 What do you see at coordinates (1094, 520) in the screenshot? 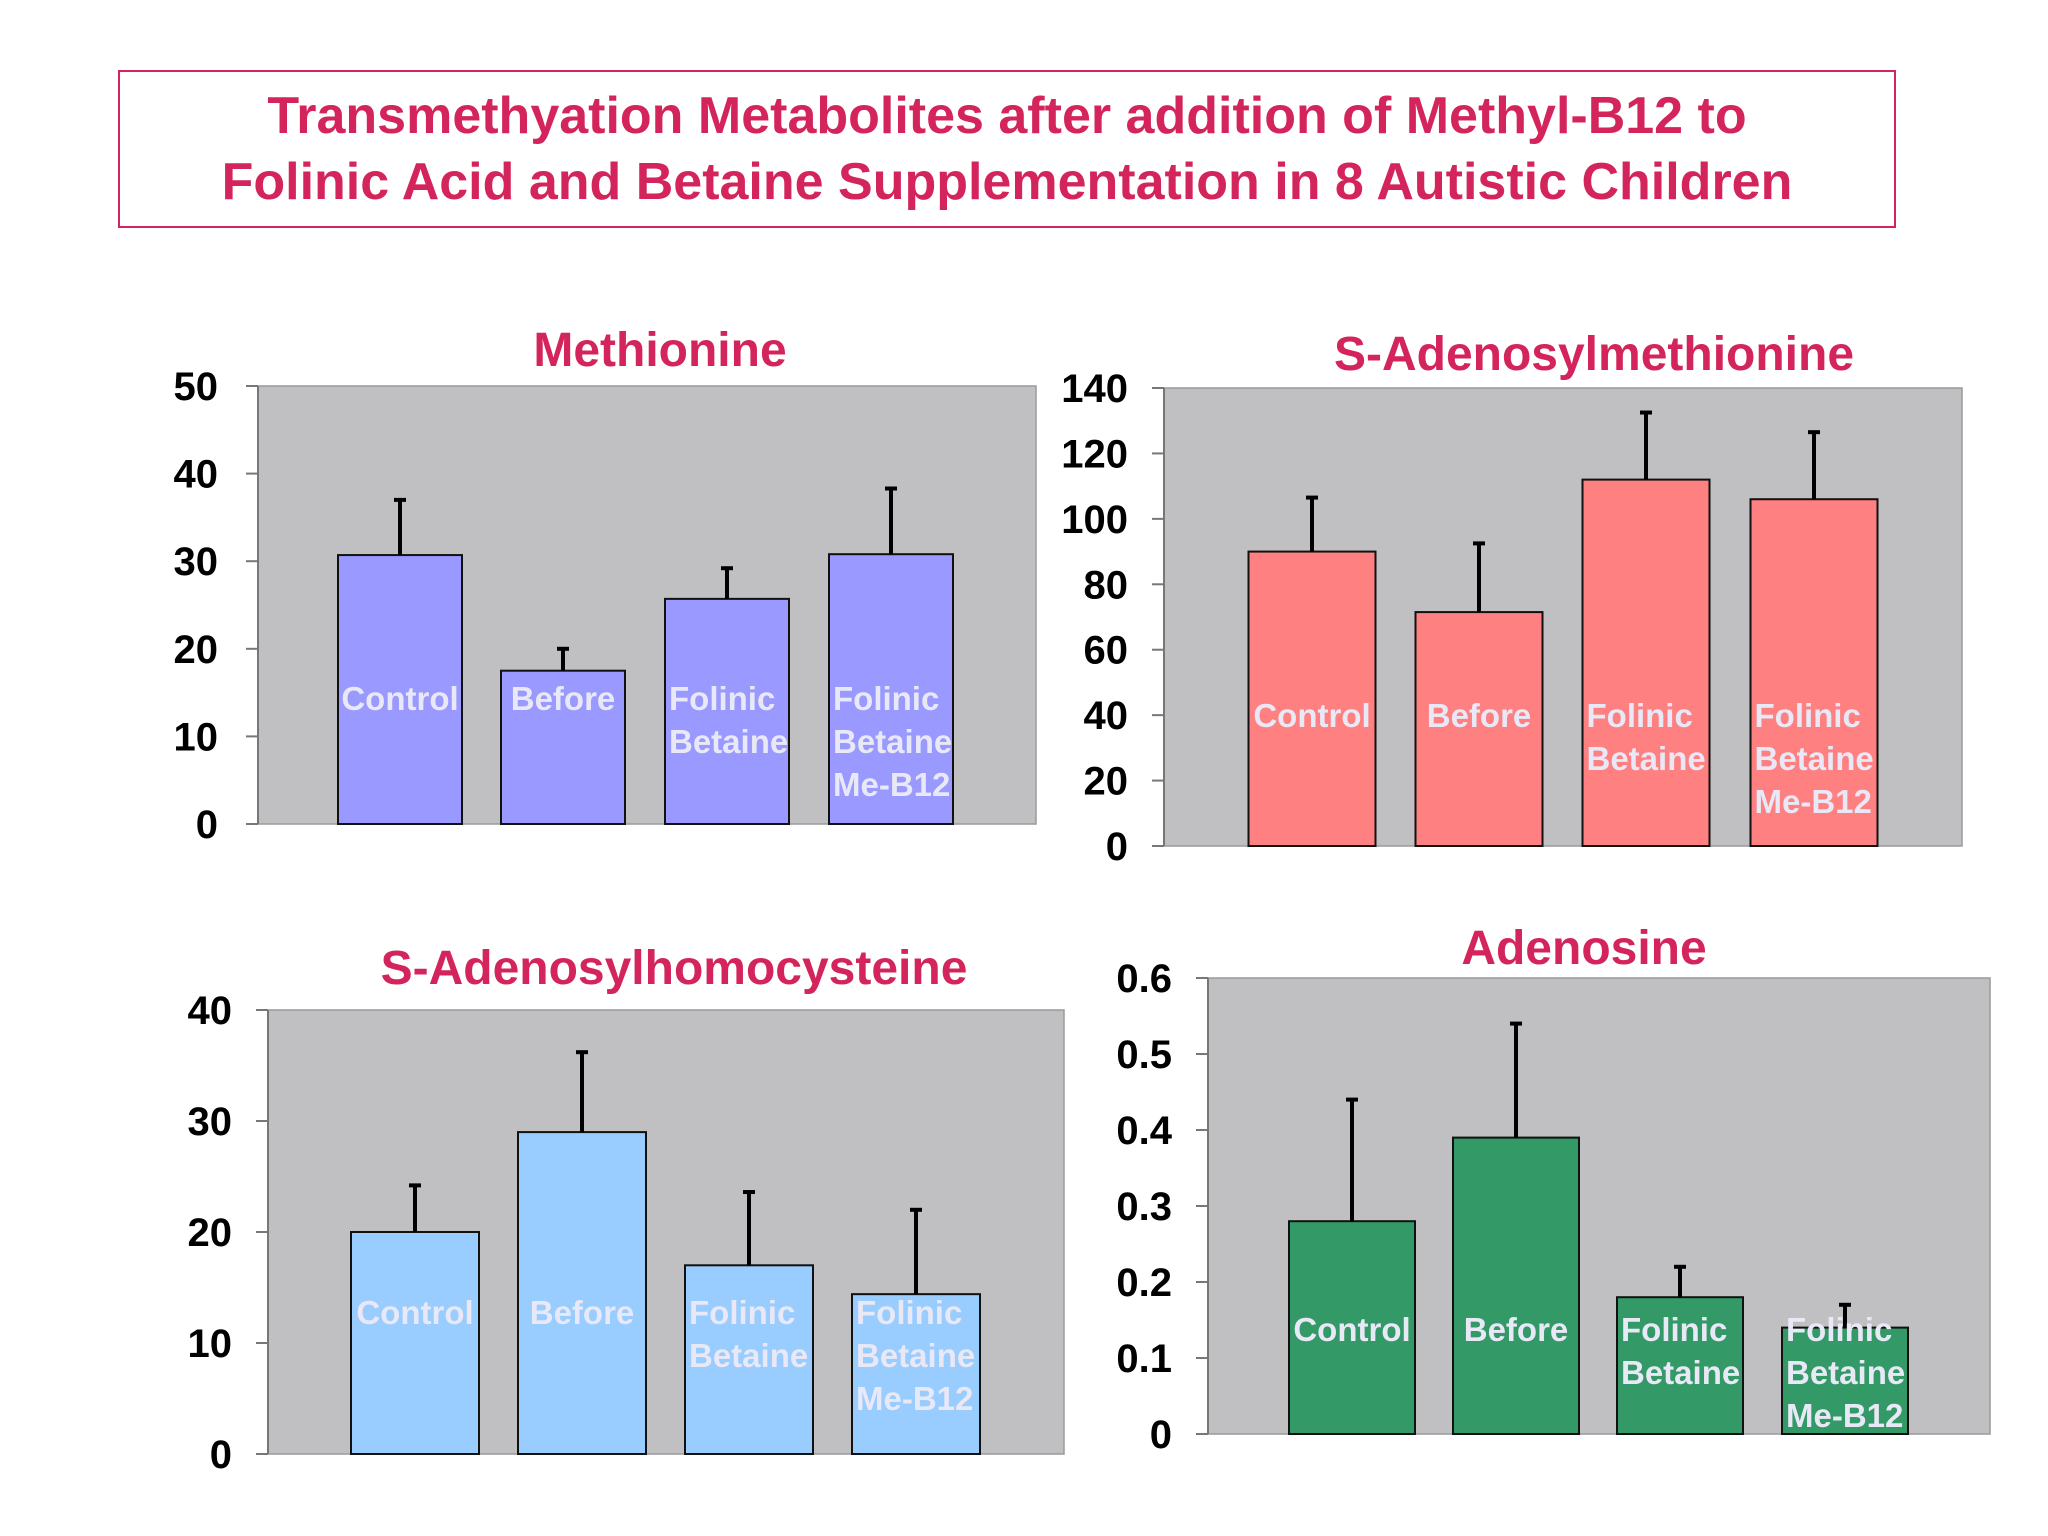
I see `sam-y-tick-label: 100` at bounding box center [1094, 520].